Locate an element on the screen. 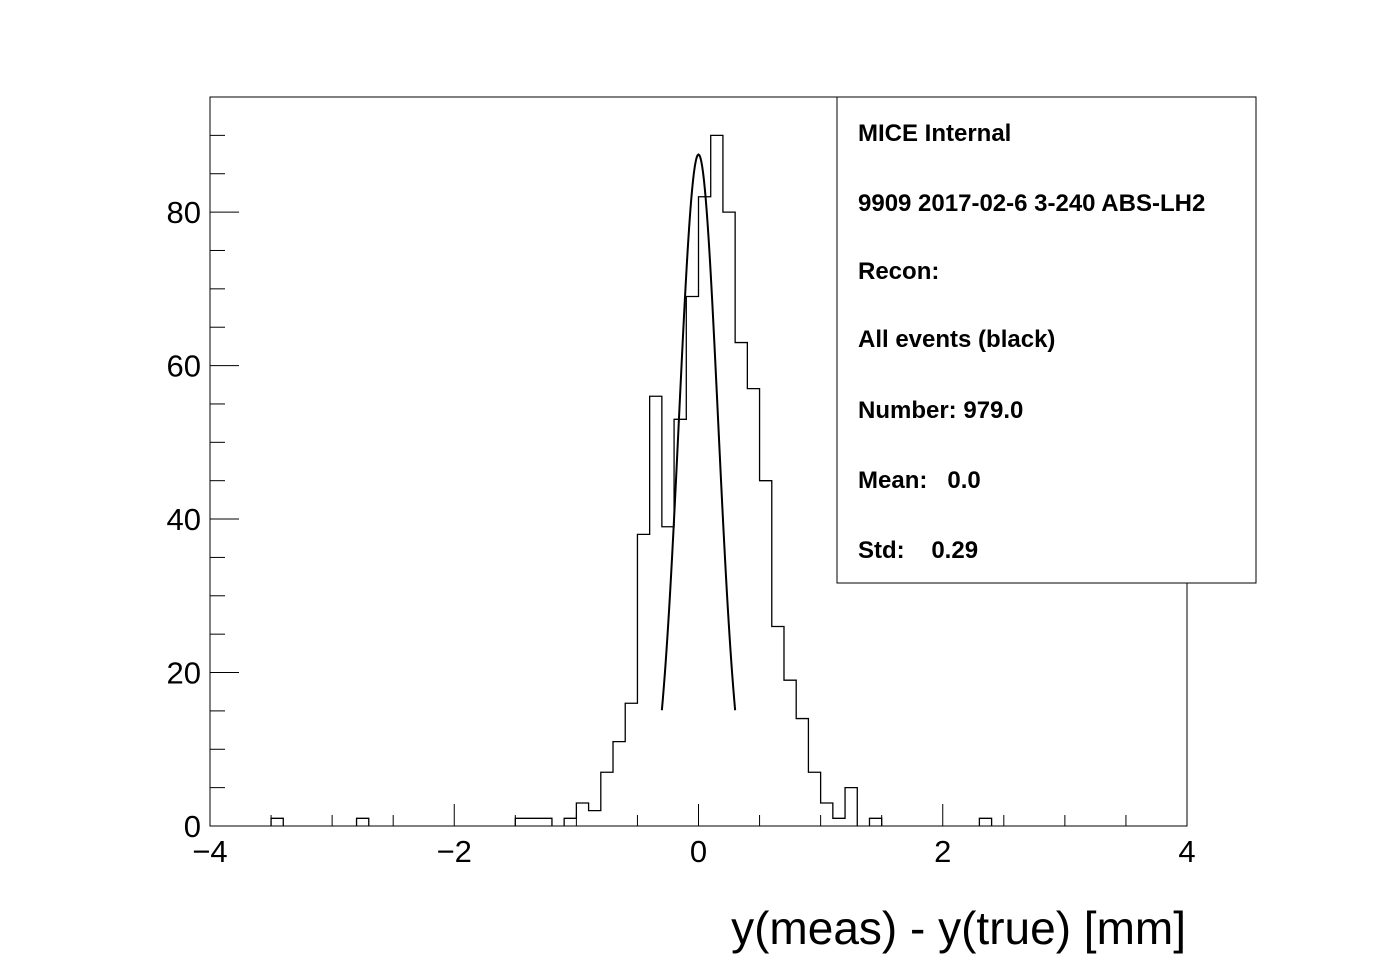 The width and height of the screenshot is (1396, 972). x-tick-label: 2 is located at coordinates (942, 851).